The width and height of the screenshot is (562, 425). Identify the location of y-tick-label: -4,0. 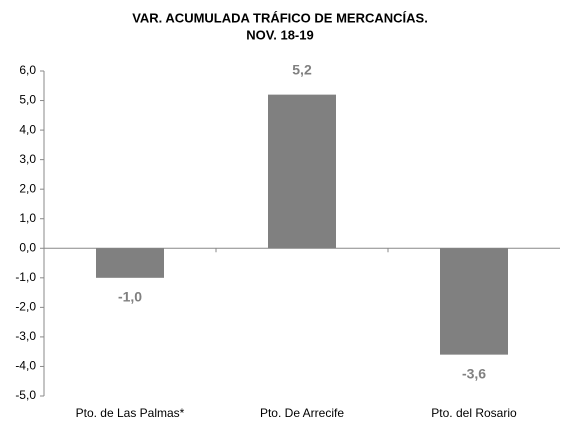
(25, 366).